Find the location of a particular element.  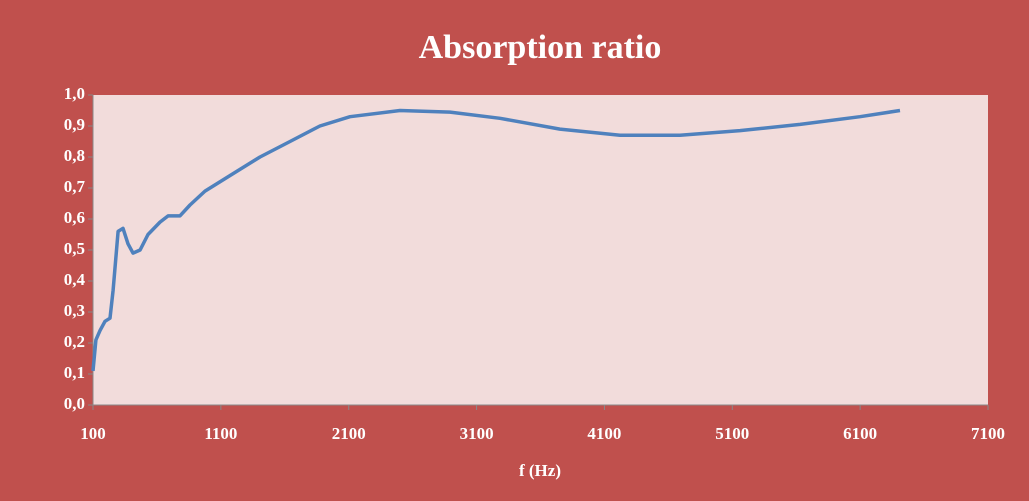

y-tick-label: 0,5 is located at coordinates (74, 248).